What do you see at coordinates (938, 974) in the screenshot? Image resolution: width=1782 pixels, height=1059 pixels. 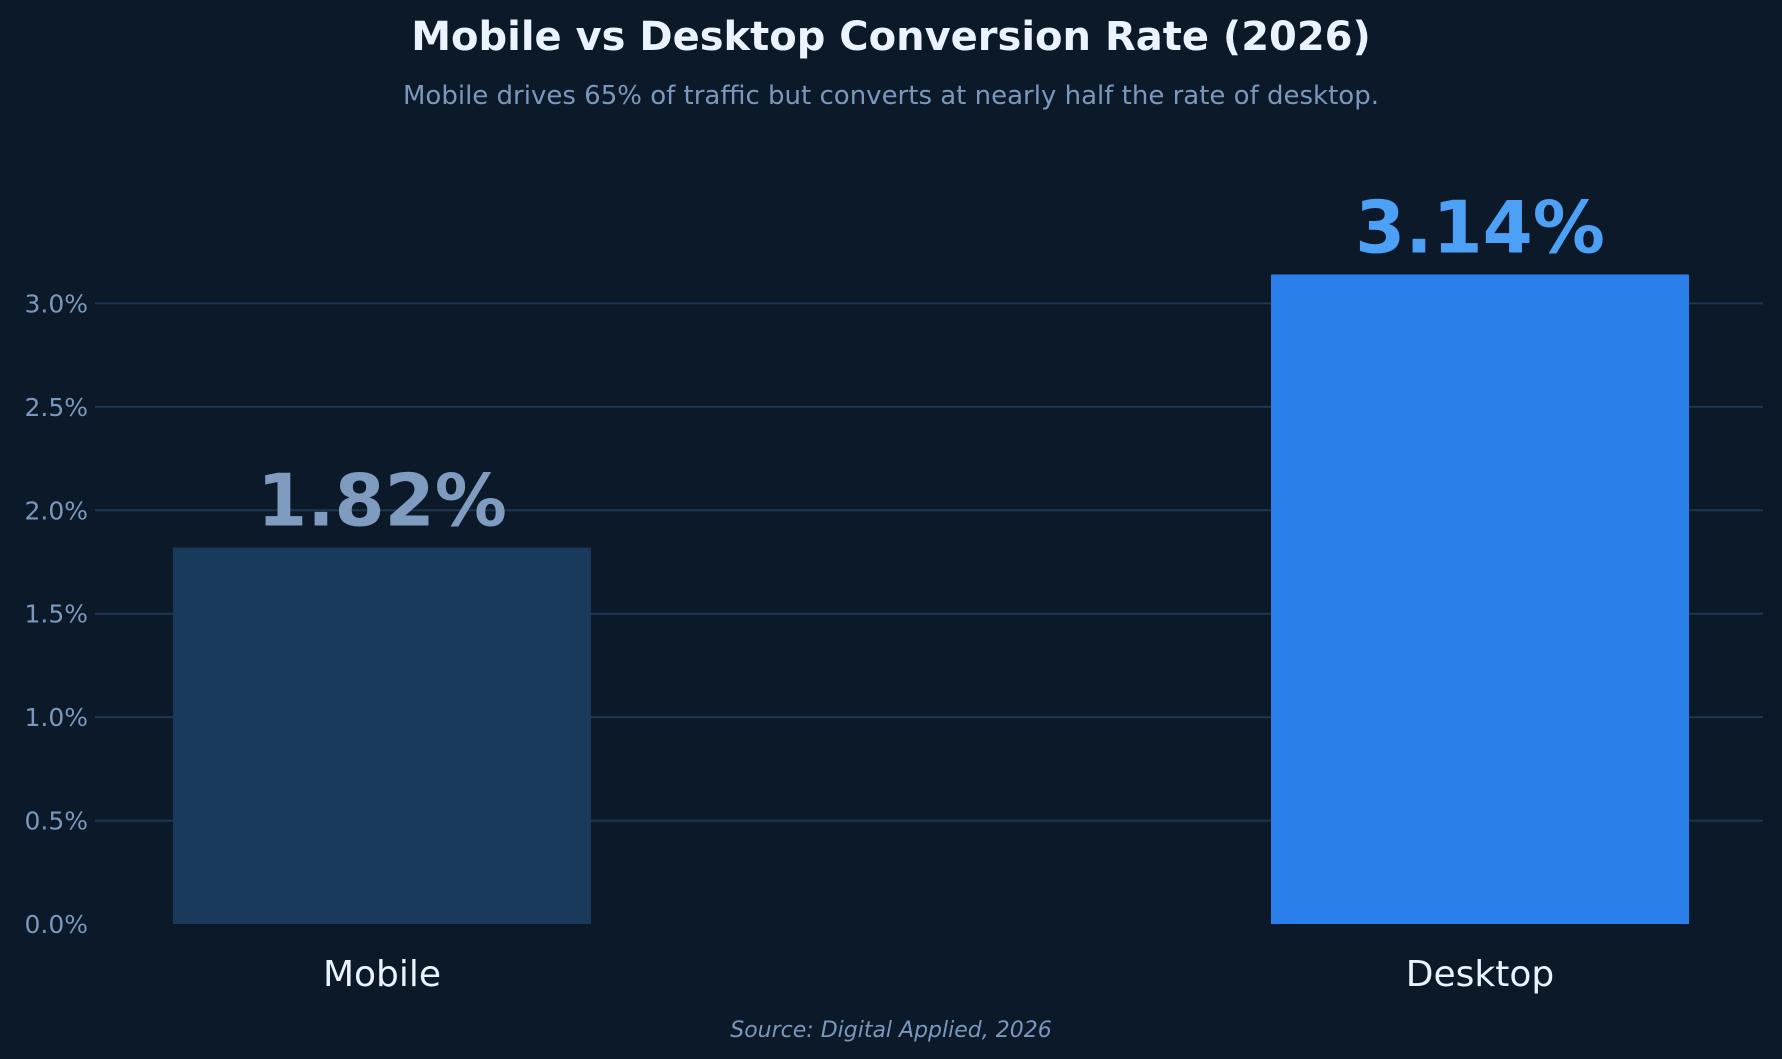 I see `x-axis-categories: Mobile Desktop` at bounding box center [938, 974].